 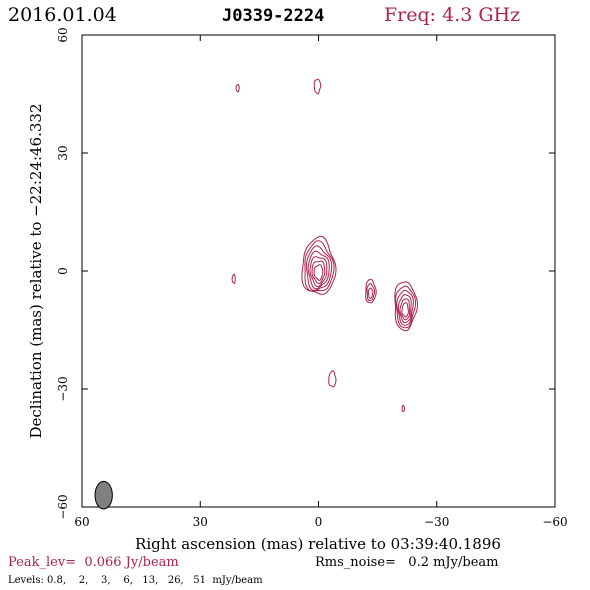 I want to click on peak-level: Peak_lev= 0.066 Jy/beam, so click(x=93, y=562).